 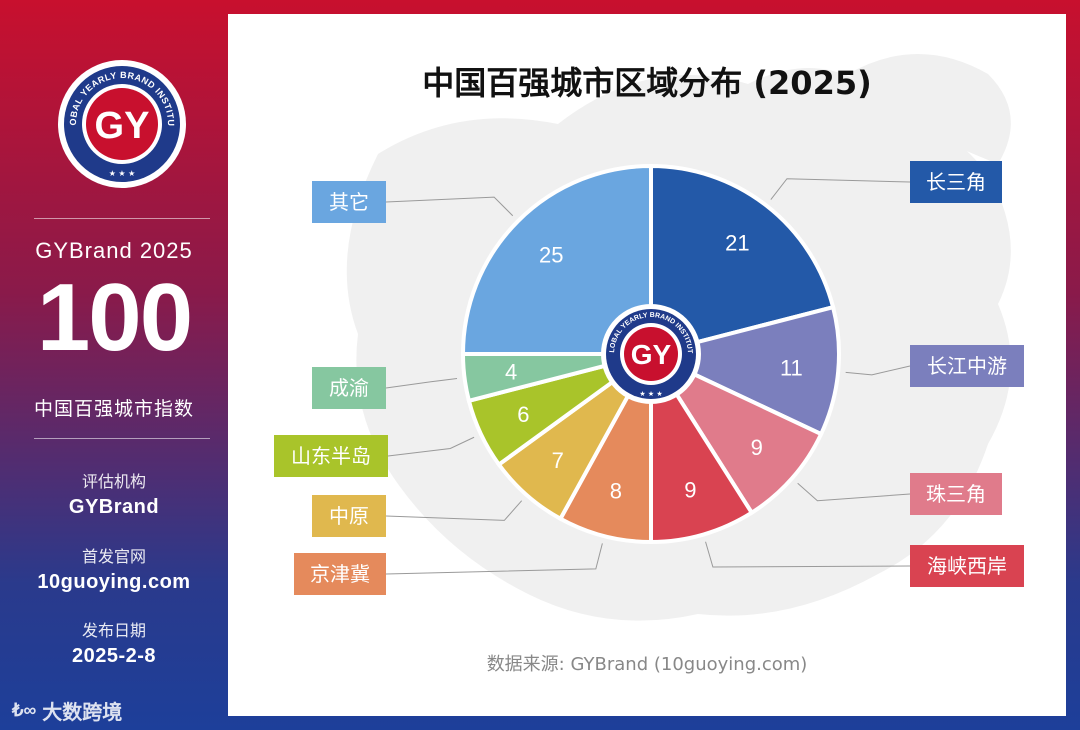 I want to click on category-label: 成渝, so click(x=349, y=388).